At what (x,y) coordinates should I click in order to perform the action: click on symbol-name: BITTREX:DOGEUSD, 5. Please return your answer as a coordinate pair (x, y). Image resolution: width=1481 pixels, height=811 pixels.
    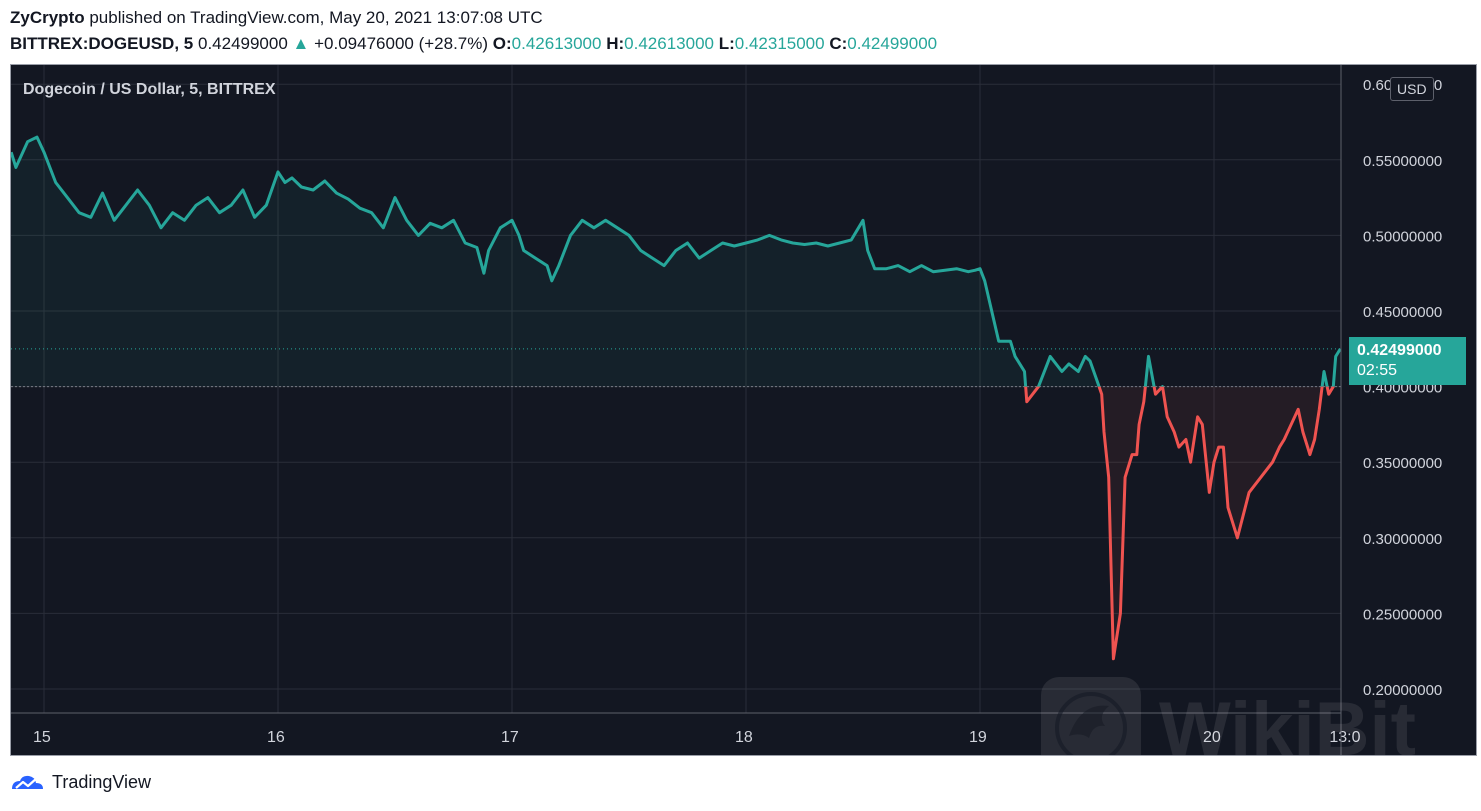
    Looking at the image, I should click on (102, 43).